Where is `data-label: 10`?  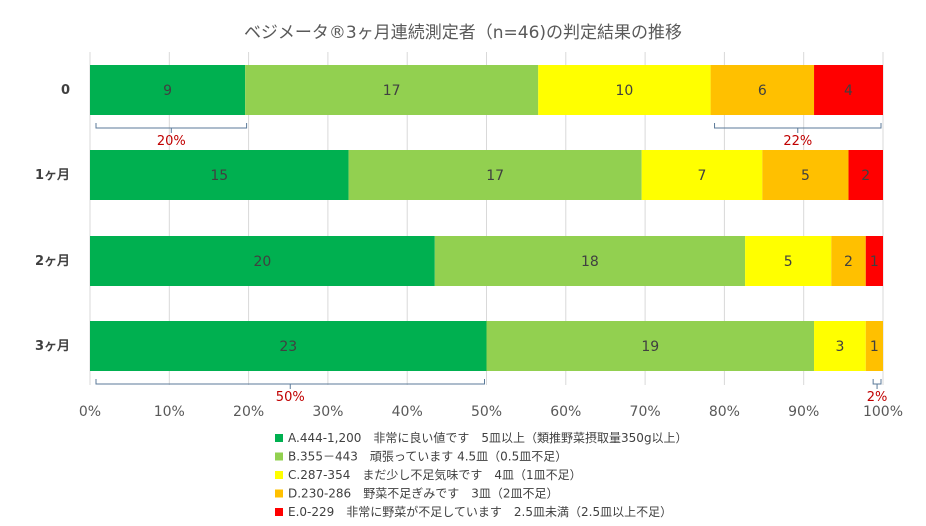
data-label: 10 is located at coordinates (624, 91).